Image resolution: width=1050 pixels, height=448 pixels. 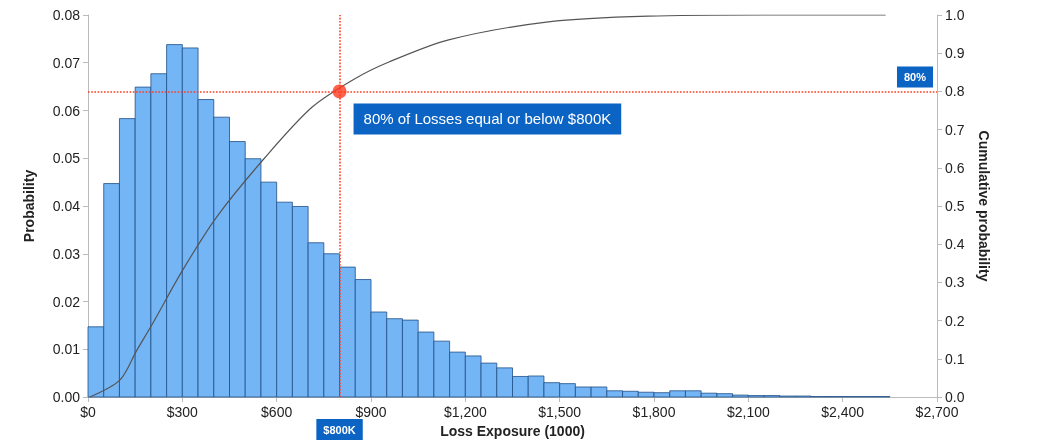 What do you see at coordinates (66, 397) in the screenshot?
I see `y-tick-label: 0.00` at bounding box center [66, 397].